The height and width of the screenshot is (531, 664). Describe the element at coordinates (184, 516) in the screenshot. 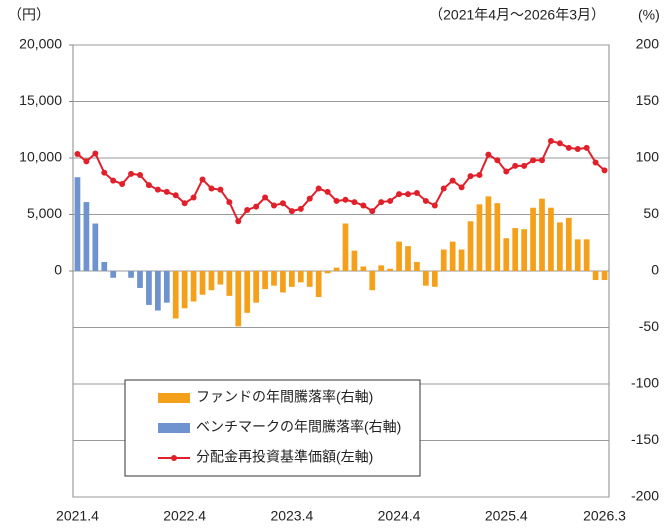

I see `x-tick-label: 2022.4` at that location.